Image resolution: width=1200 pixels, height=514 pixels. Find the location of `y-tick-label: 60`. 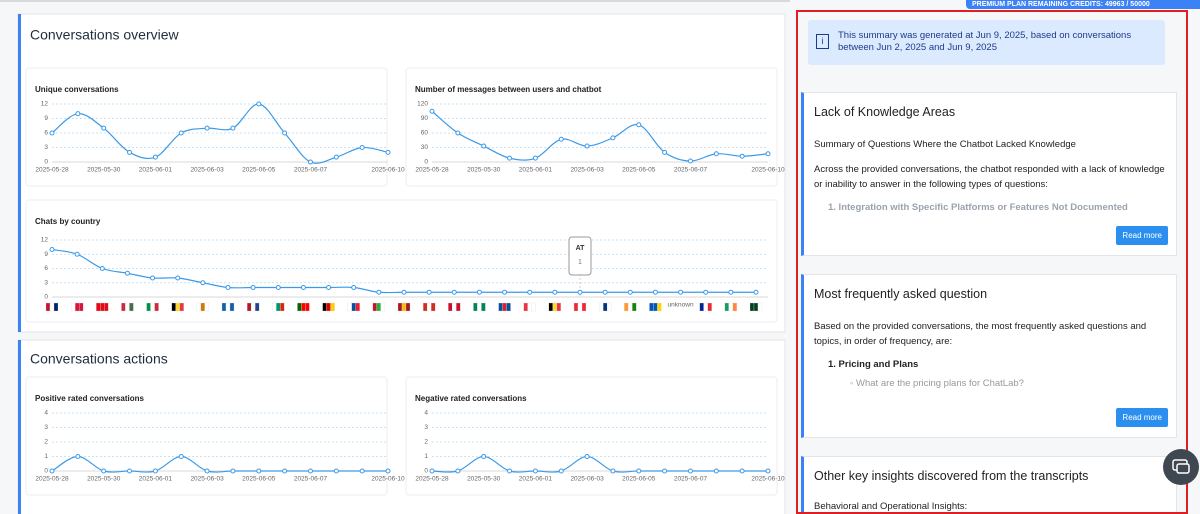

y-tick-label: 60 is located at coordinates (425, 133).